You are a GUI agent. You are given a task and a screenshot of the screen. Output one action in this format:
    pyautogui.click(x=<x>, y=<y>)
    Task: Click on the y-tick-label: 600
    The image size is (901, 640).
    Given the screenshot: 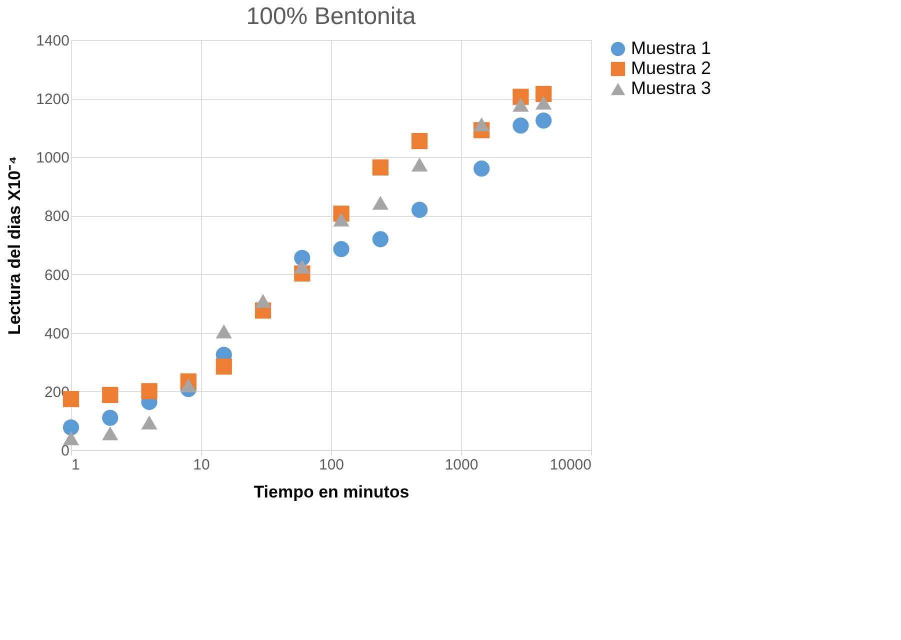 What is the action you would take?
    pyautogui.click(x=57, y=275)
    